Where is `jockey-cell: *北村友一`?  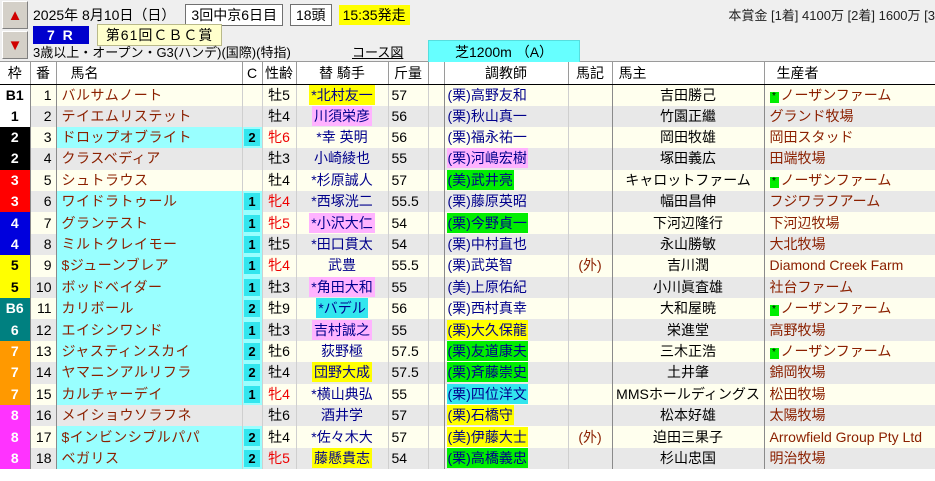
jockey-cell: *北村友一 is located at coordinates (342, 95).